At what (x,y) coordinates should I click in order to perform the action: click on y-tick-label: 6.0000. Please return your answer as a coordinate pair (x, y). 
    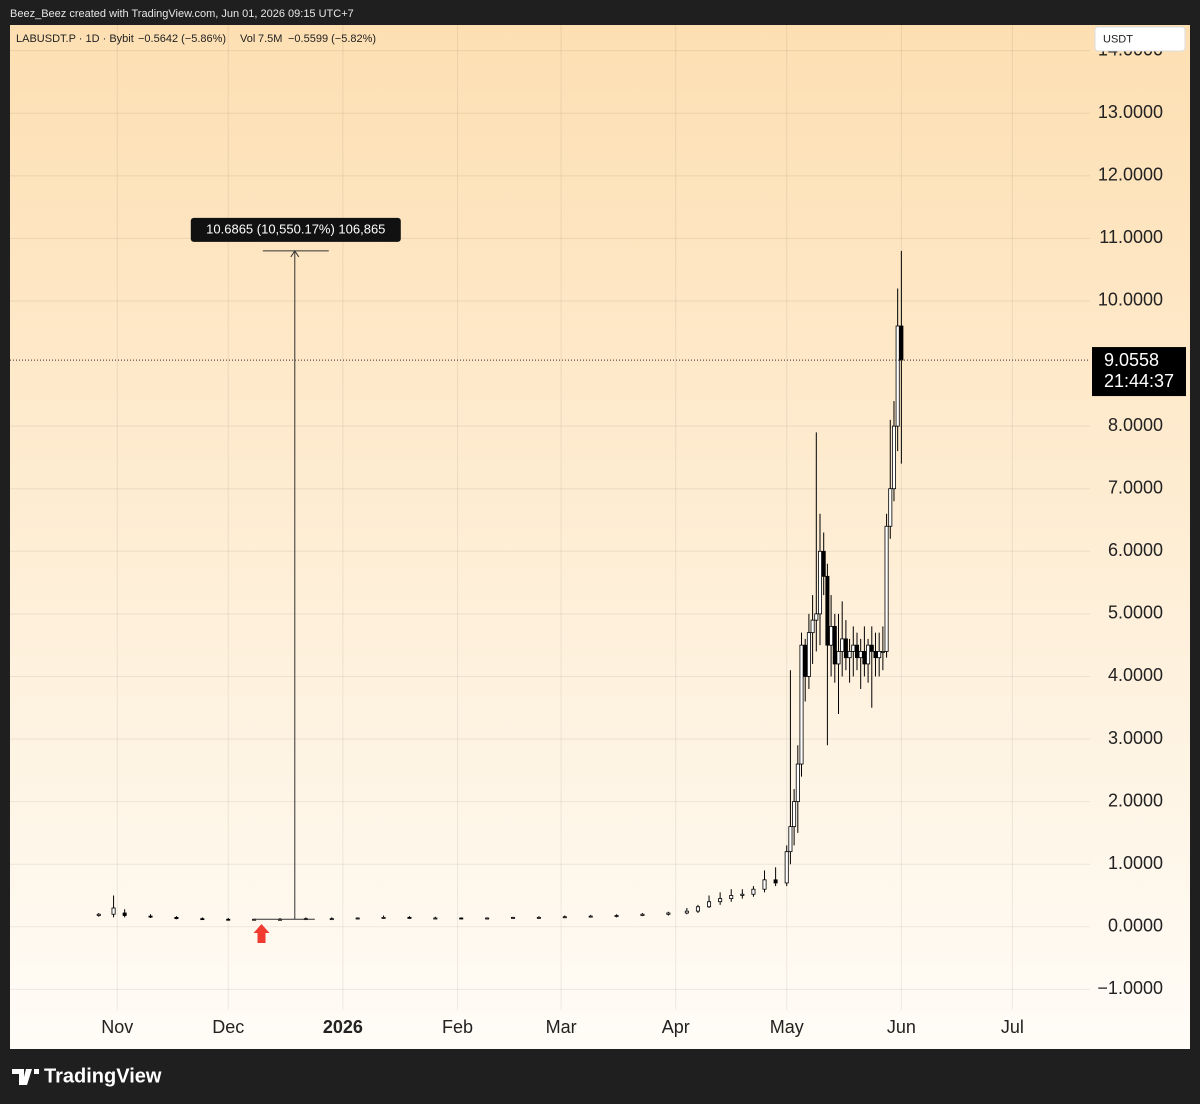
    Looking at the image, I should click on (1135, 550).